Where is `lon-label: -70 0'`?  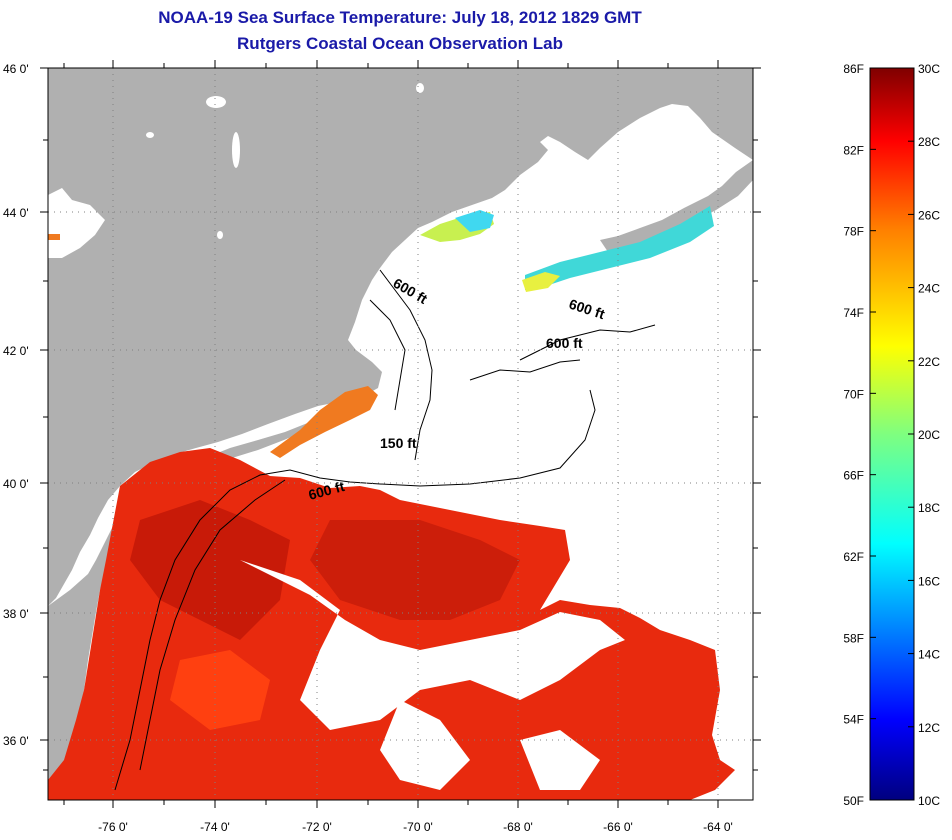
lon-label: -70 0' is located at coordinates (418, 827).